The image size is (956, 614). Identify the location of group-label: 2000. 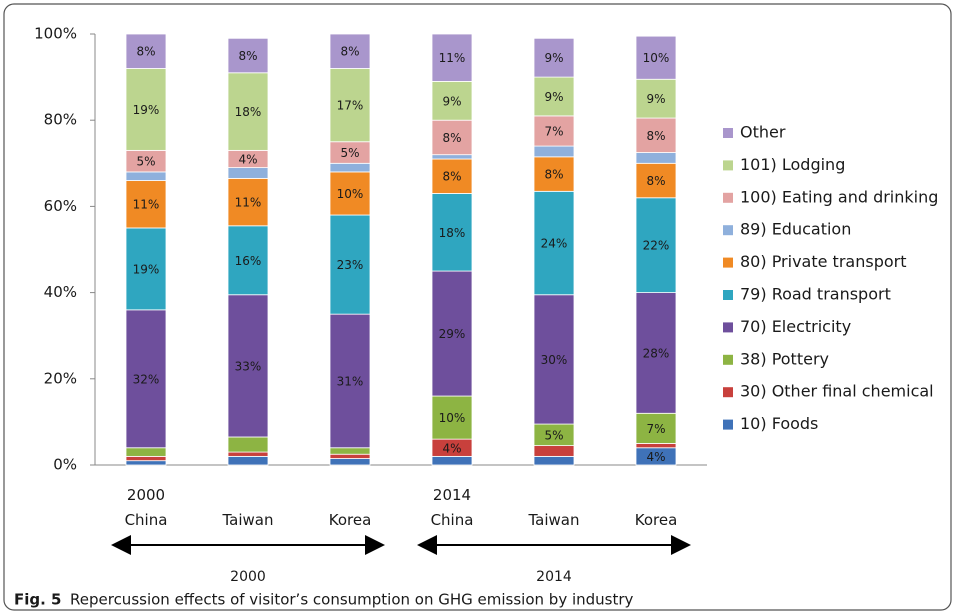
(248, 577).